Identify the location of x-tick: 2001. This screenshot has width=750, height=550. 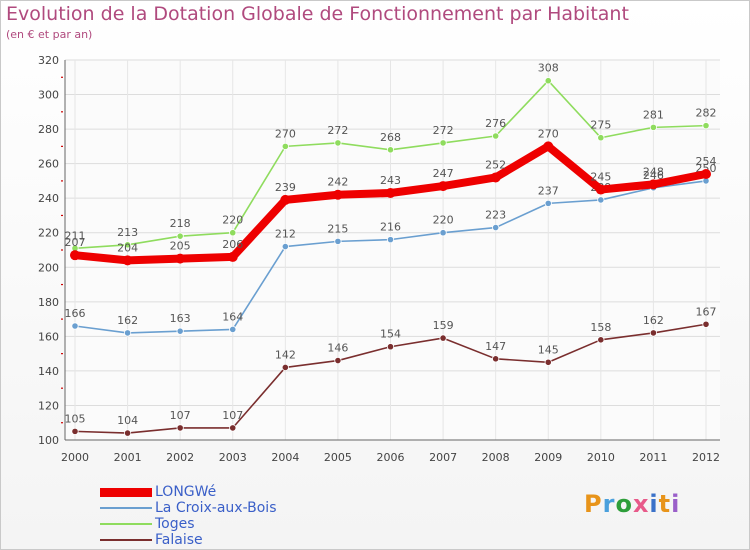
(128, 457).